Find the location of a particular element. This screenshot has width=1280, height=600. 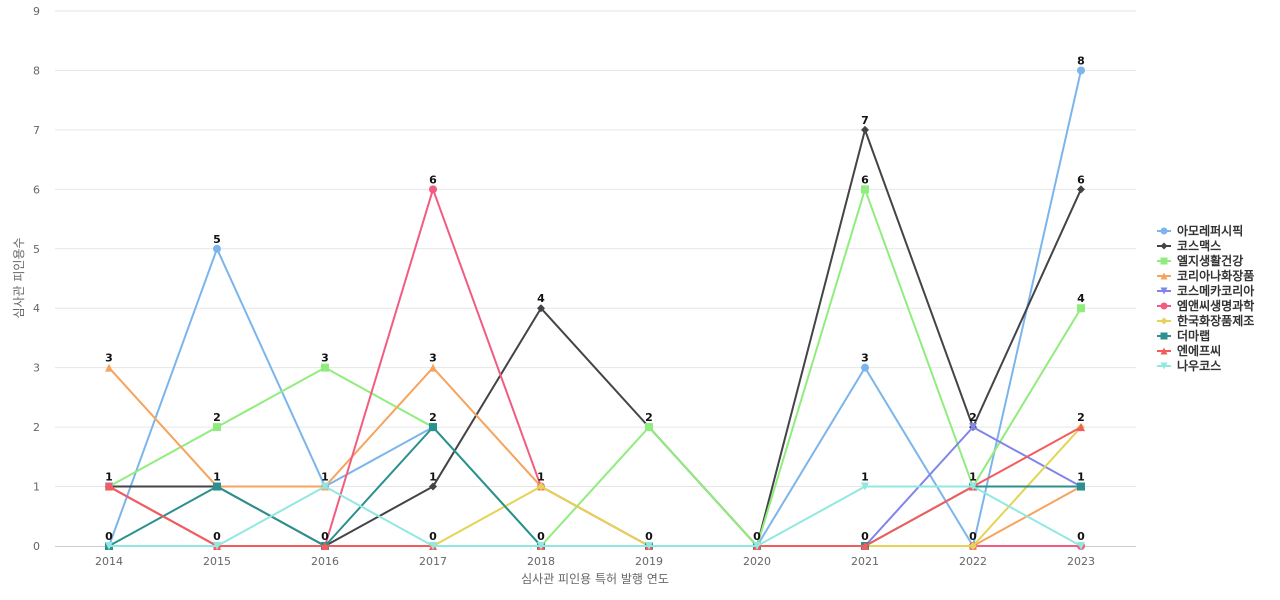

y-tick-label: 6 is located at coordinates (36, 189).